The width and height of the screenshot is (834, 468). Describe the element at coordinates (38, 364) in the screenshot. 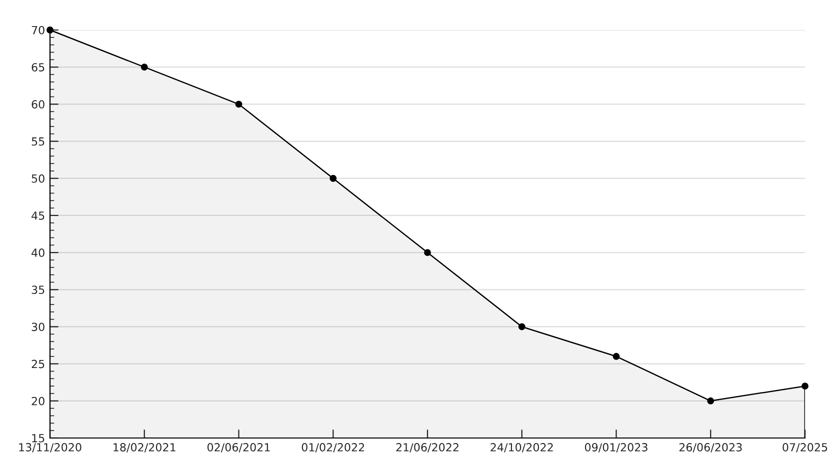

I see `y-tick-label: 25` at that location.